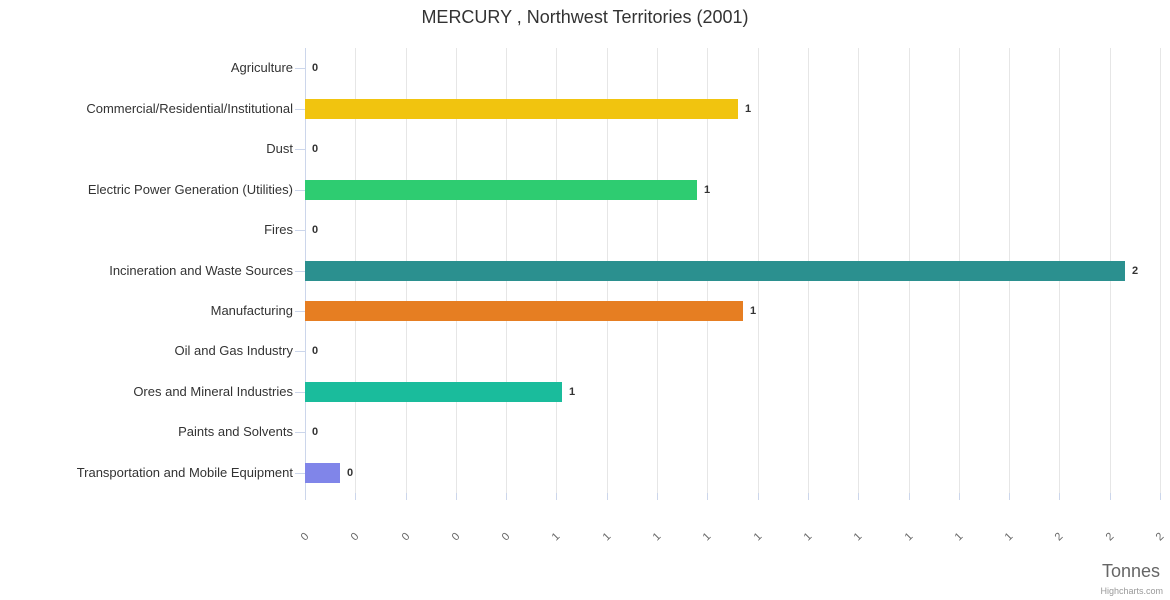  Describe the element at coordinates (261, 67) in the screenshot. I see `category-label: Agriculture` at that location.